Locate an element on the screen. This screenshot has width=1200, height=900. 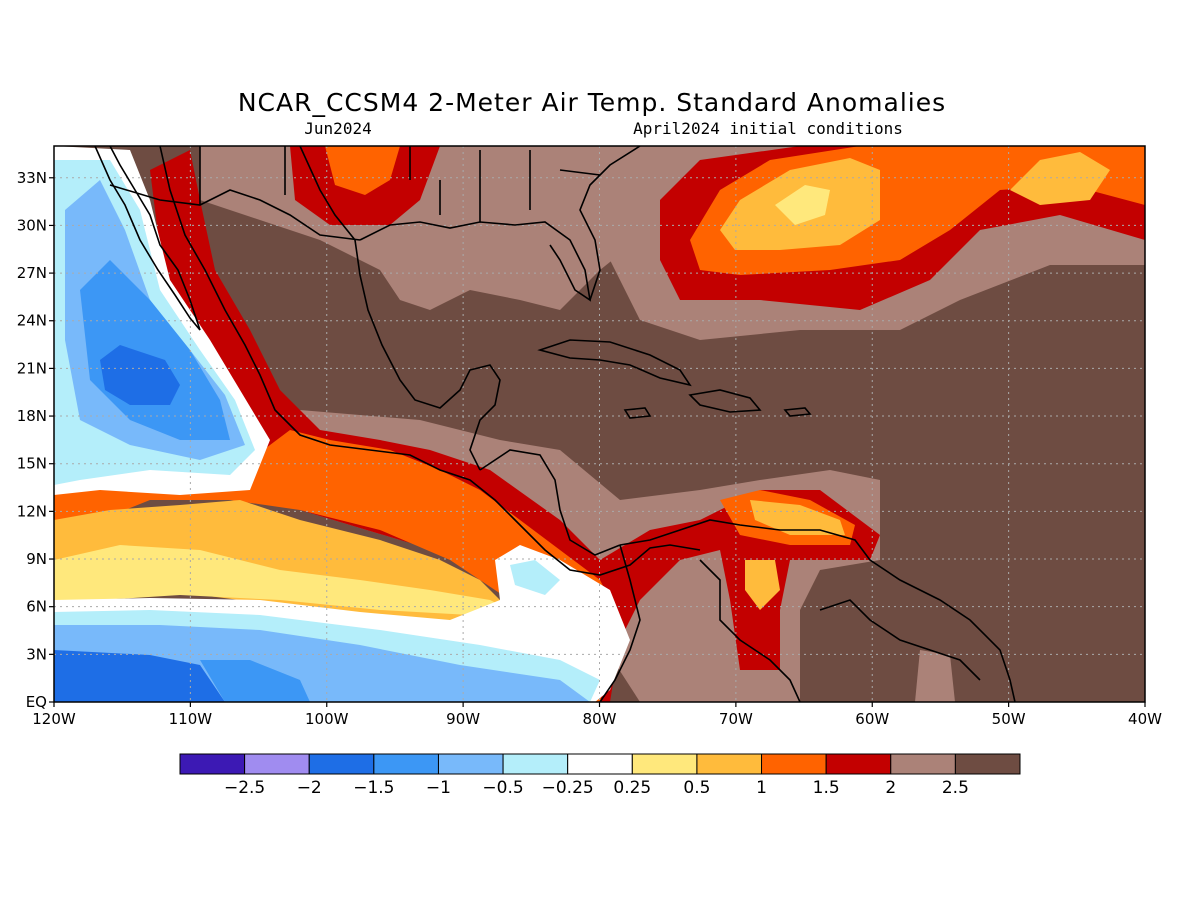
lat-tick-label: 6N is located at coordinates (36, 607).